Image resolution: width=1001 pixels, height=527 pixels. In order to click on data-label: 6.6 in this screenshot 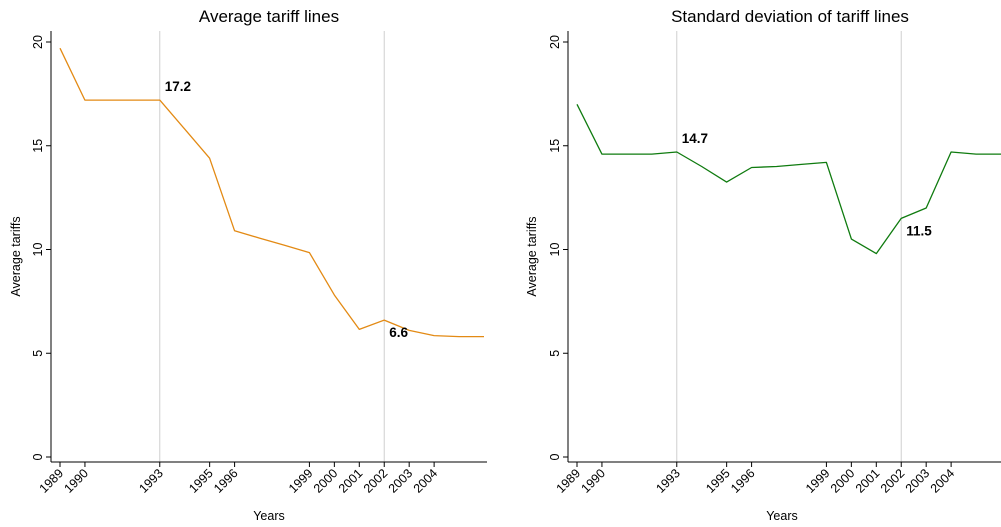, I will do `click(398, 332)`.